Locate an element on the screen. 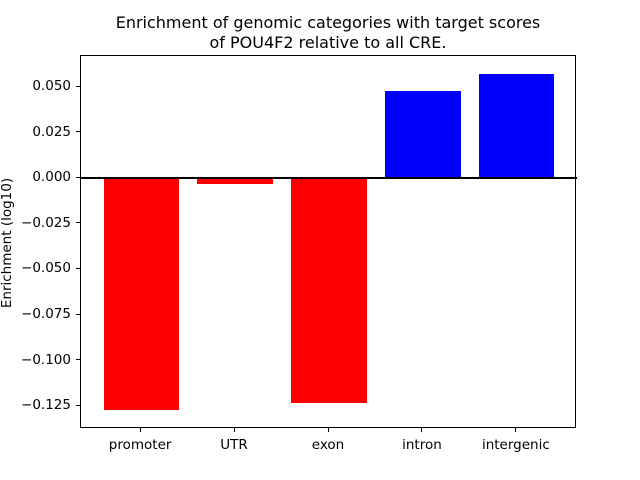  y-tick-label: −0.075 is located at coordinates (46, 314).